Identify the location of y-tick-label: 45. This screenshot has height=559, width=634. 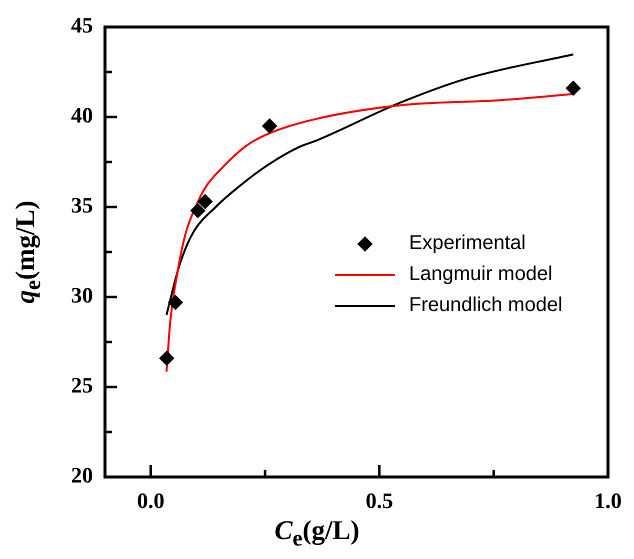
(82, 25).